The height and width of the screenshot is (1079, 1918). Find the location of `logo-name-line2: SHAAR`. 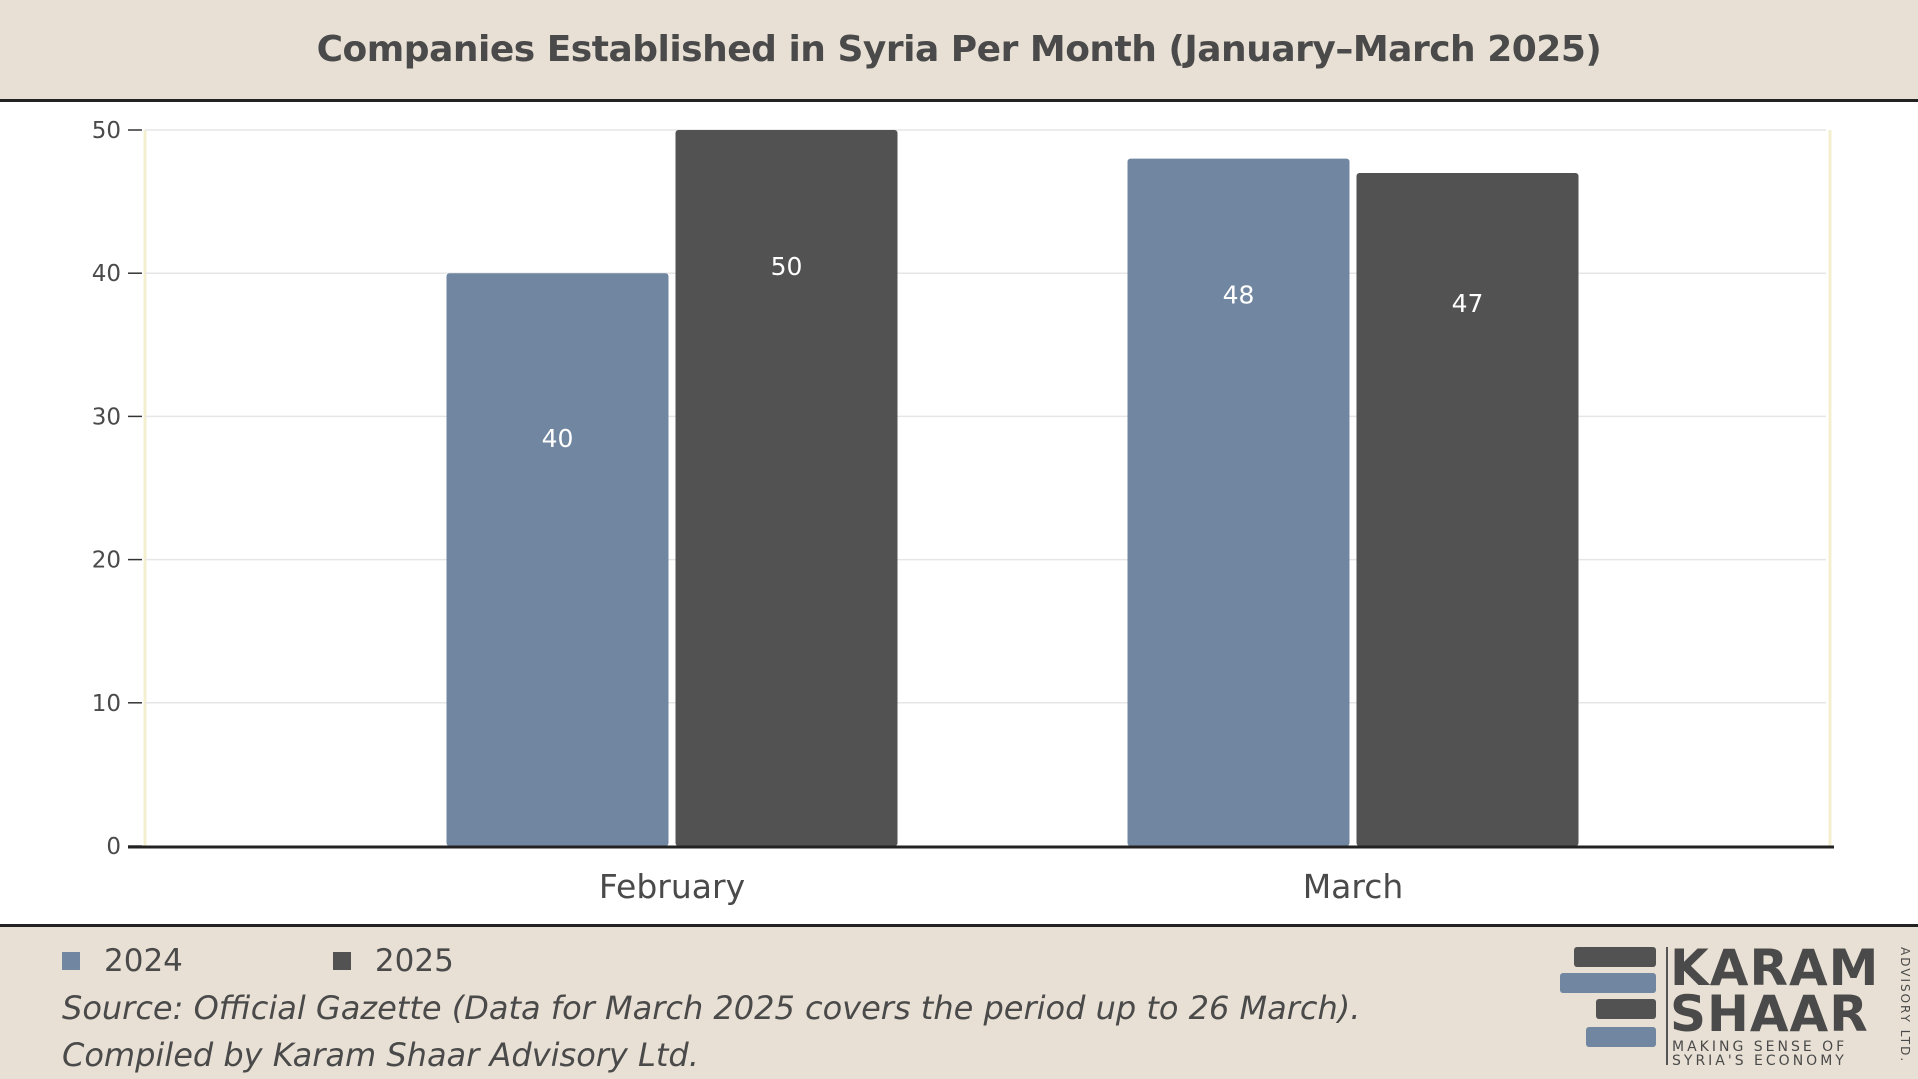

logo-name-line2: SHAAR is located at coordinates (1769, 1014).